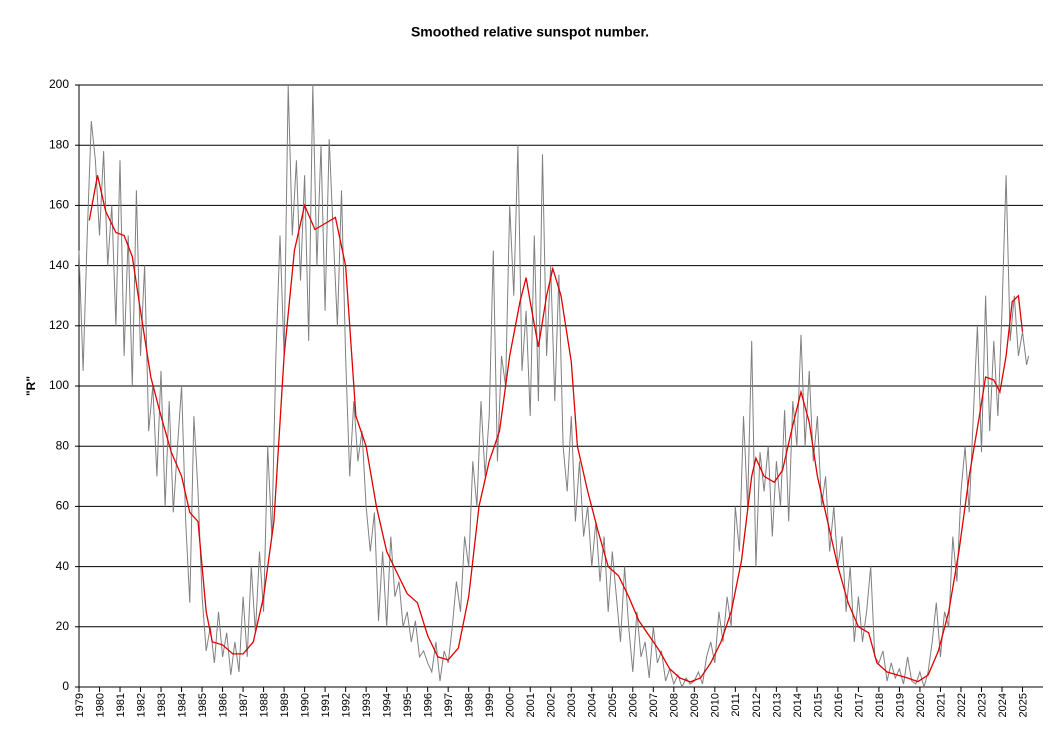 This screenshot has height=737, width=1059. I want to click on x-tick-label: 1990, so click(306, 705).